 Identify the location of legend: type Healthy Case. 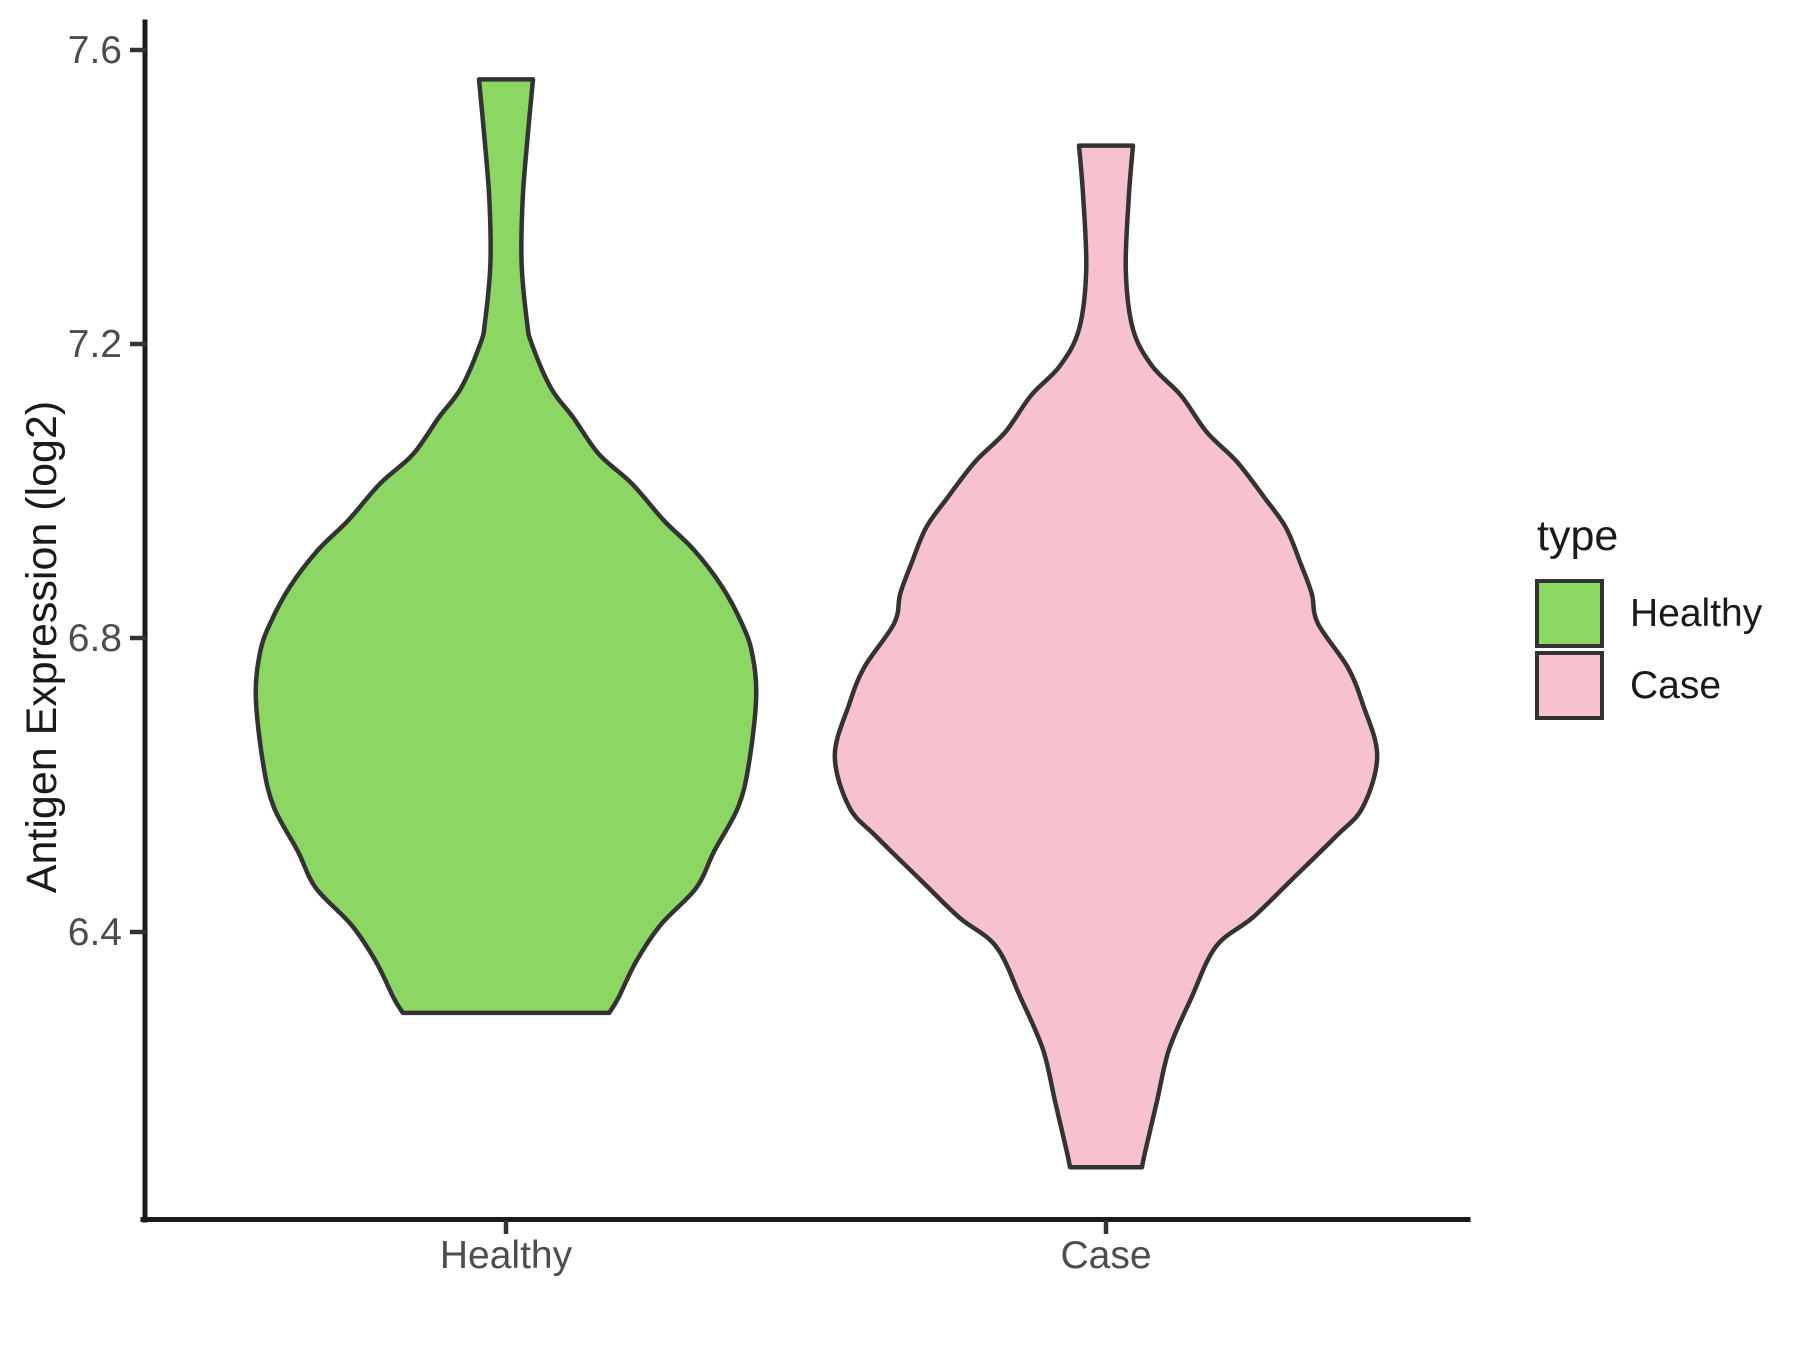
(1648, 617).